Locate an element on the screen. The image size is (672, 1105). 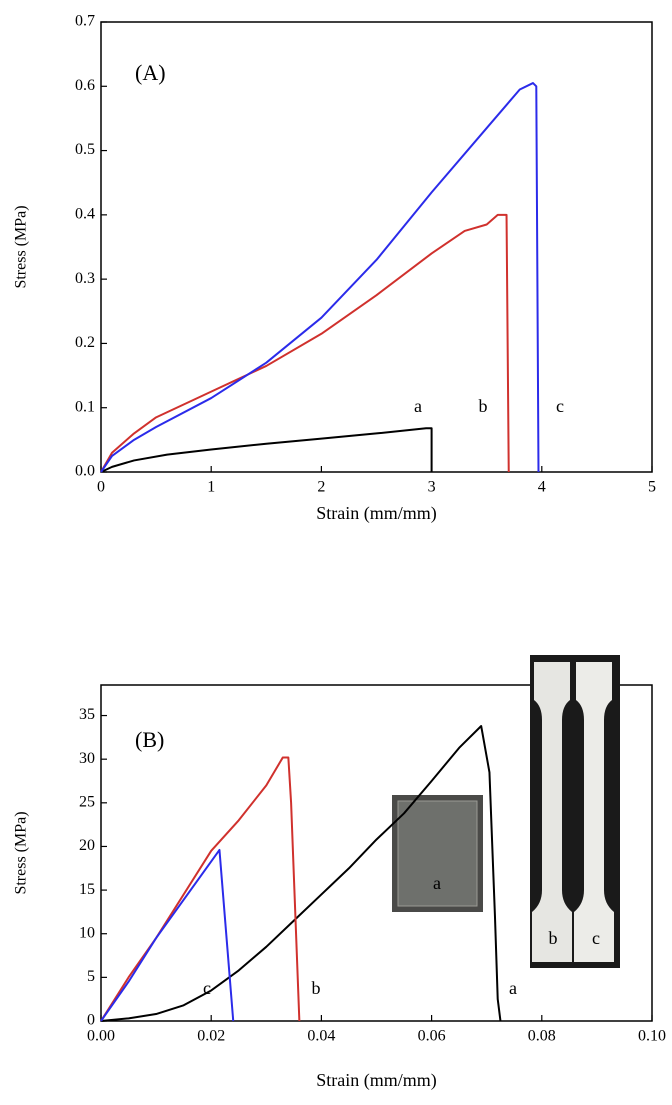
x-tick-label: 0.00 is located at coordinates (101, 1036).